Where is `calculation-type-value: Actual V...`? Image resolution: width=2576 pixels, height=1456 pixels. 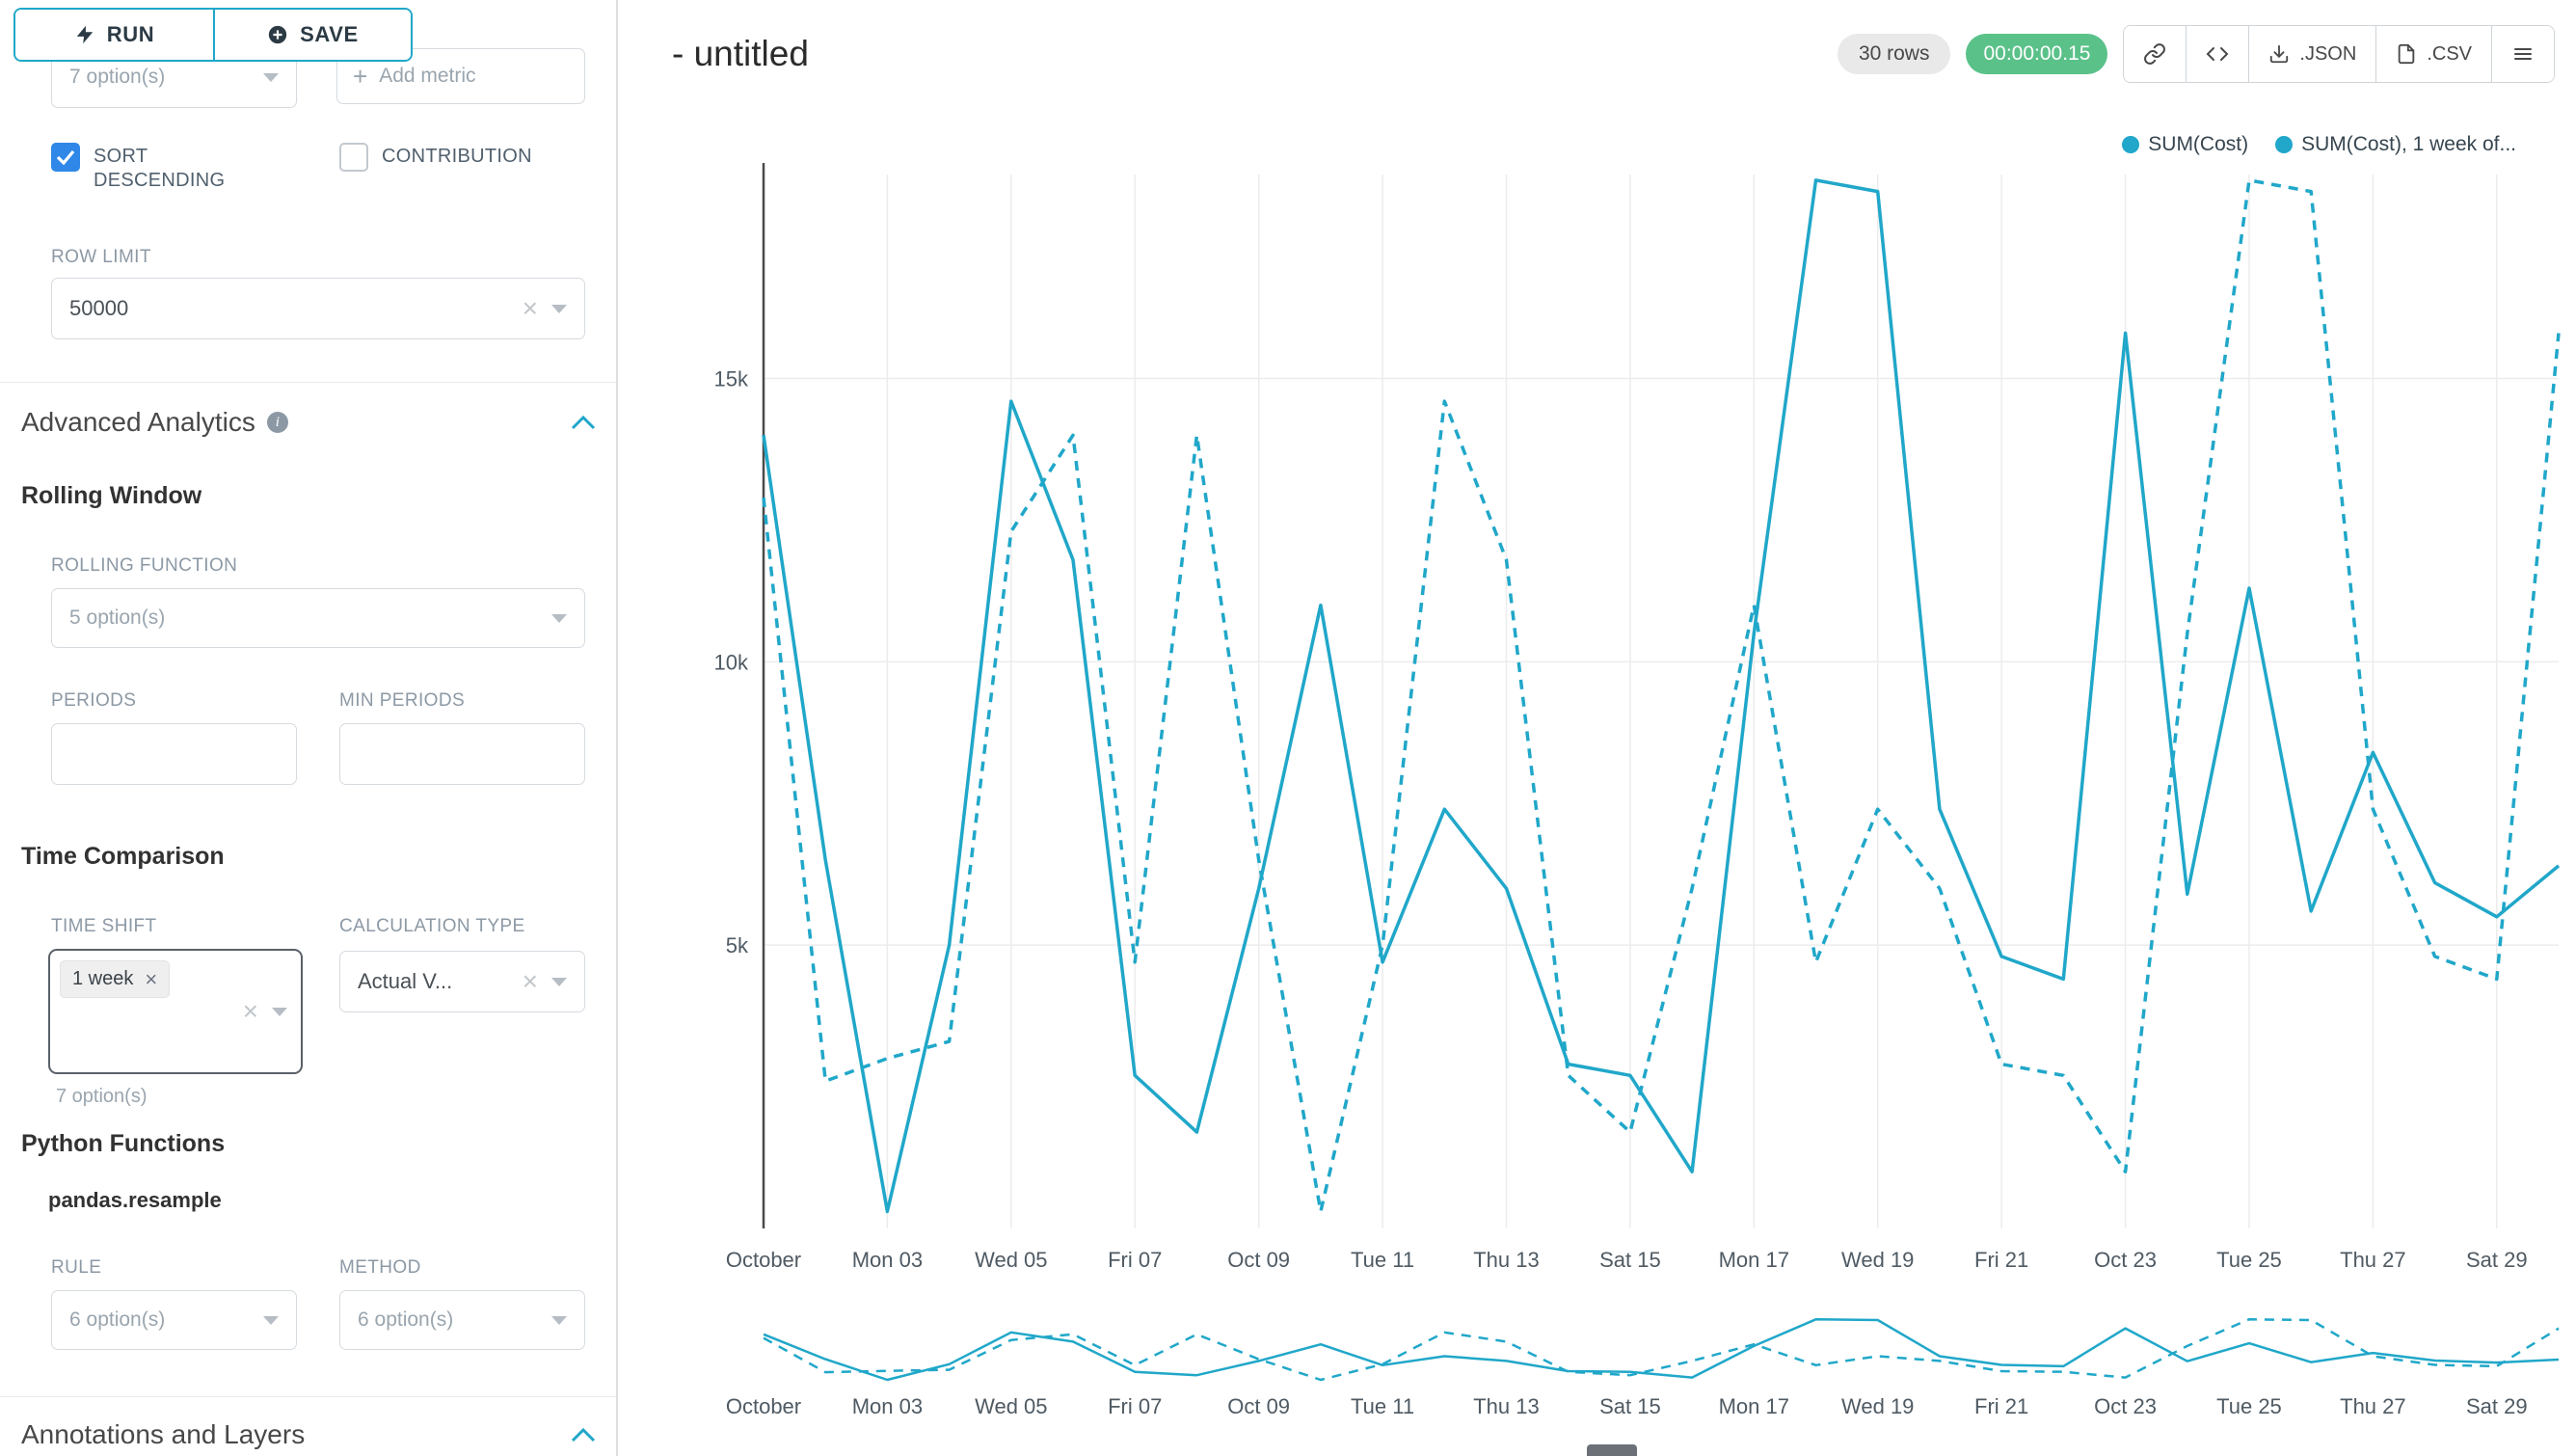
calculation-type-value: Actual V... is located at coordinates (405, 981).